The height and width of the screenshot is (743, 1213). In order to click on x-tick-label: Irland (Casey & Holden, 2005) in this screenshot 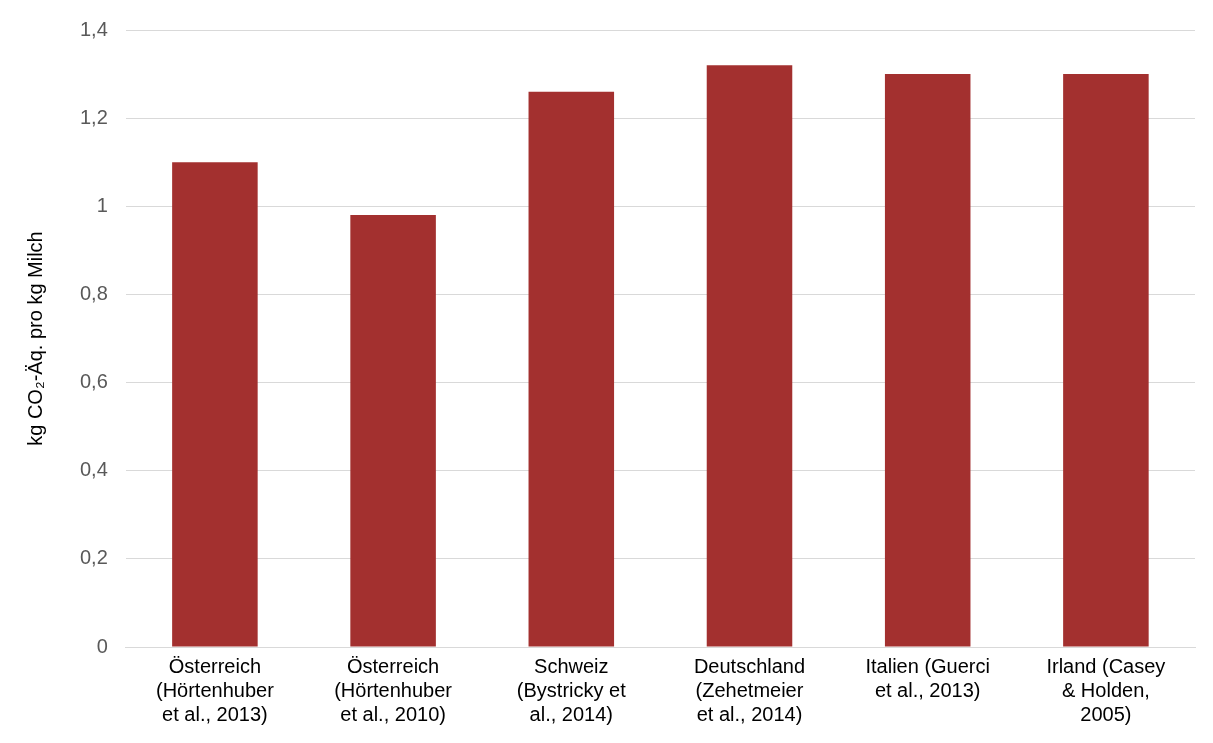, I will do `click(1106, 689)`.